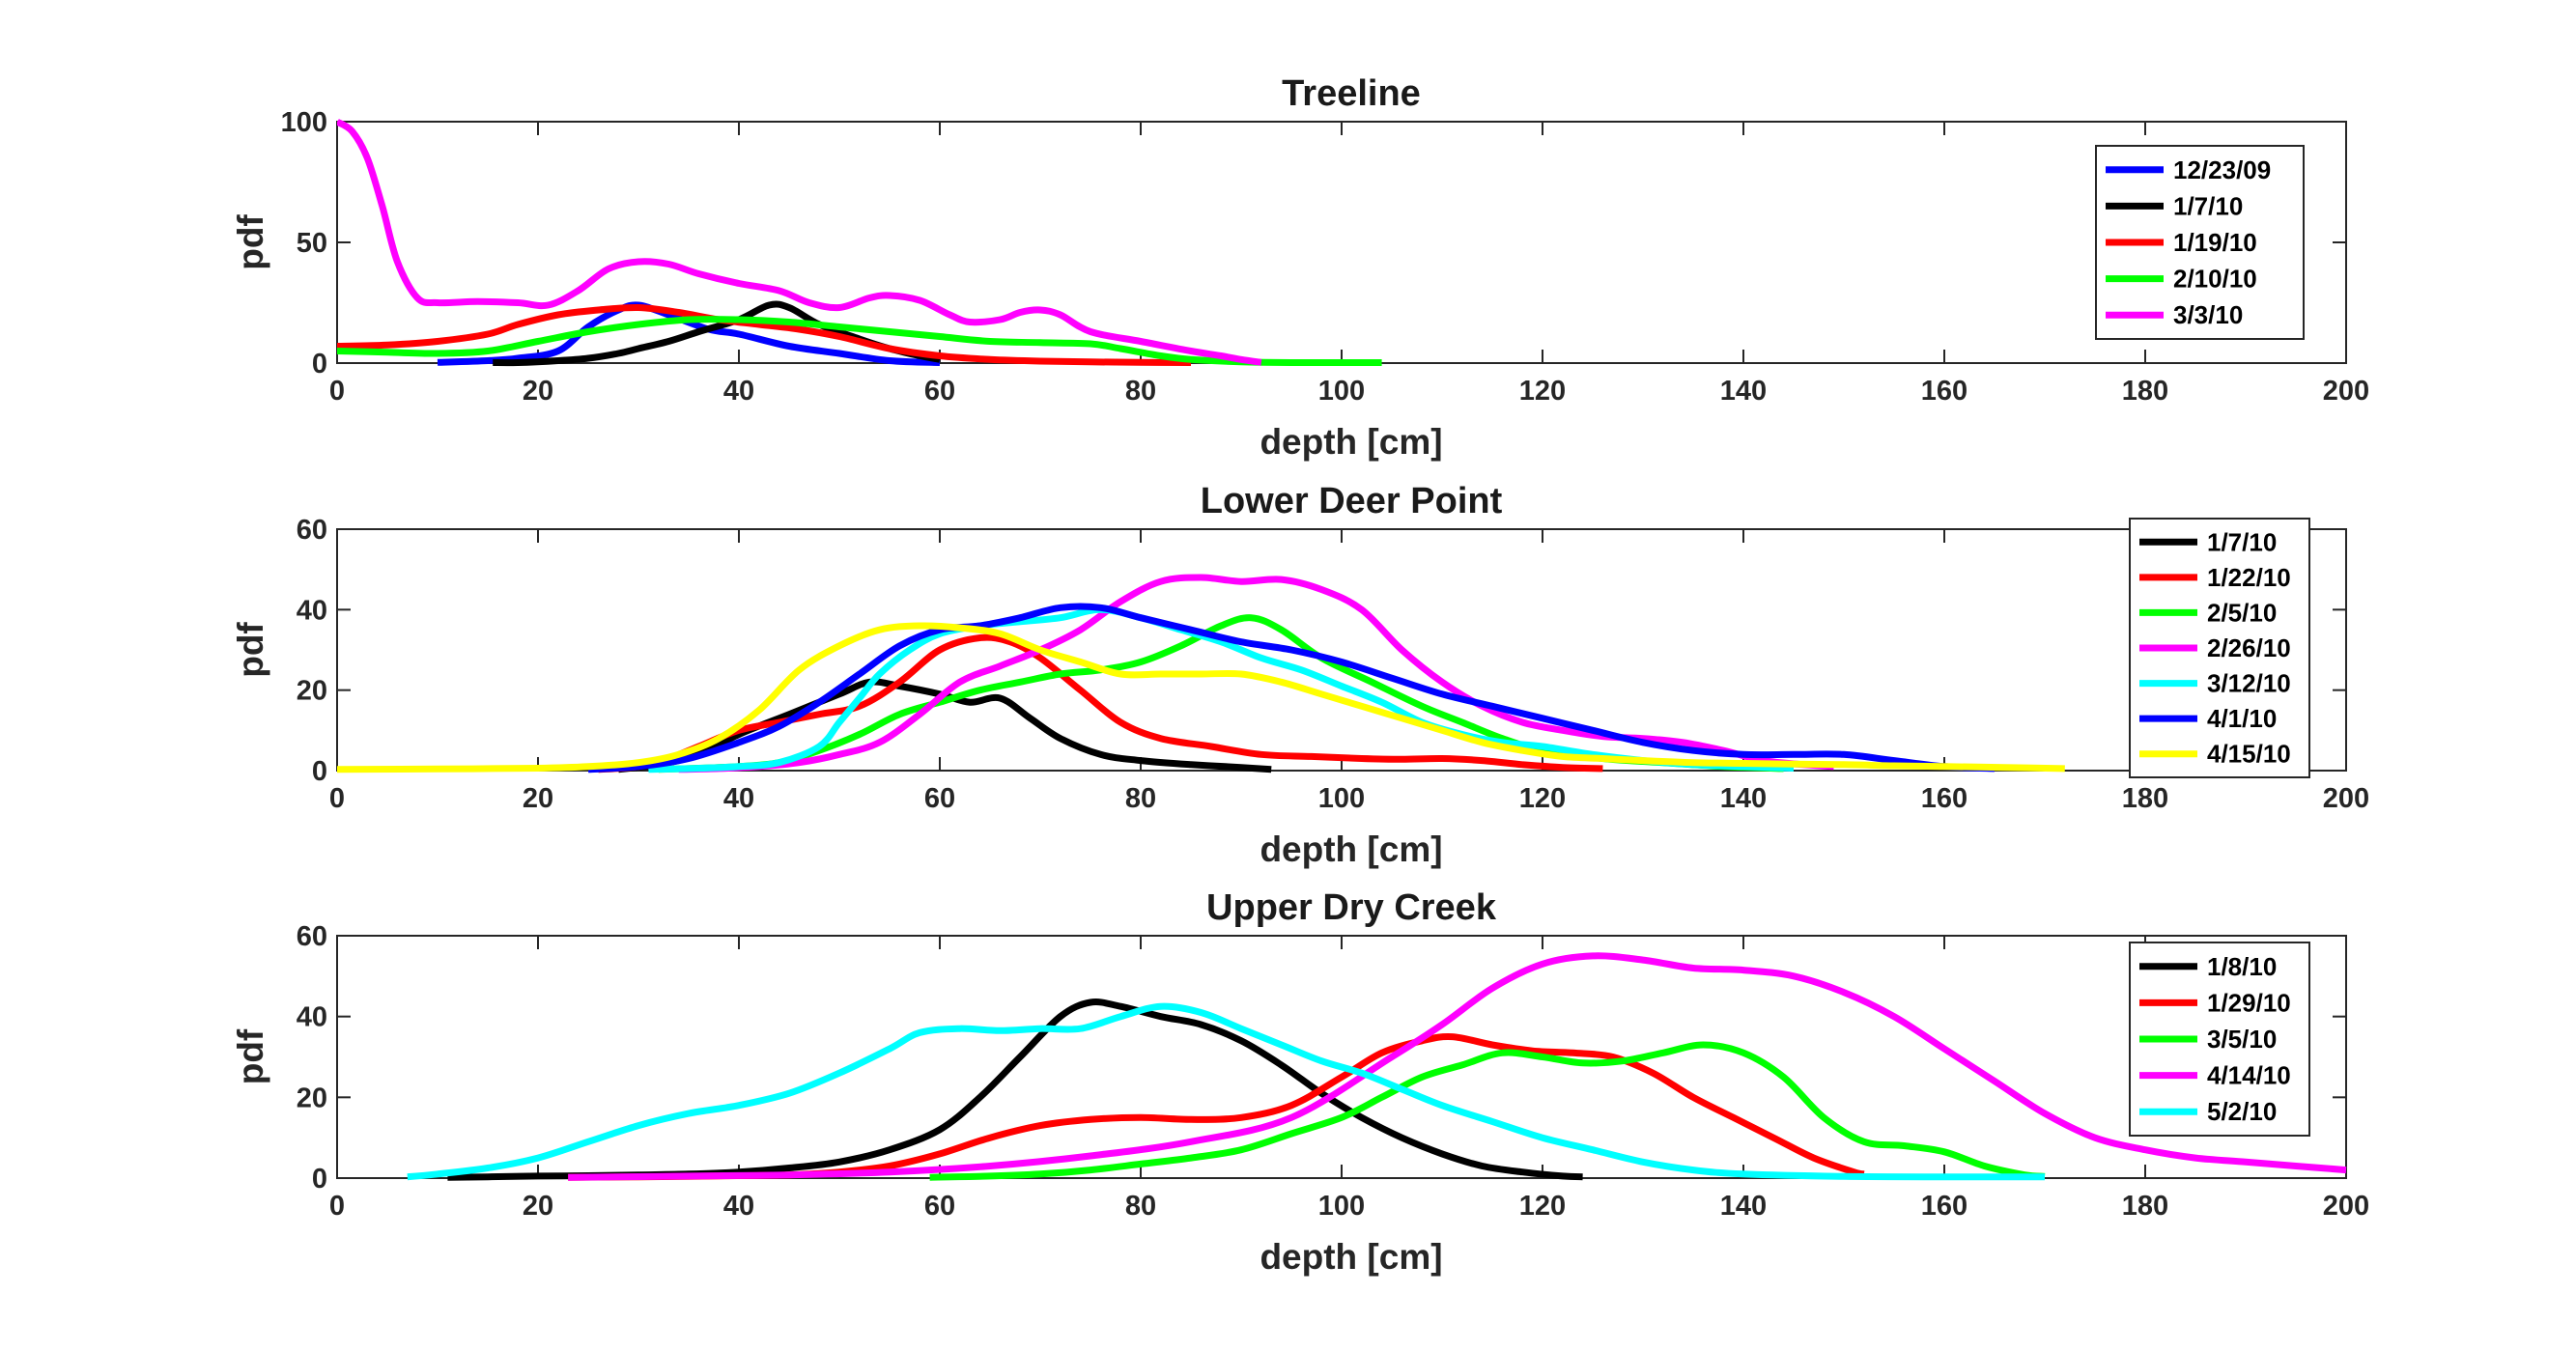 The image size is (2576, 1350). I want to click on legend-label: 3/5/10, so click(2242, 1039).